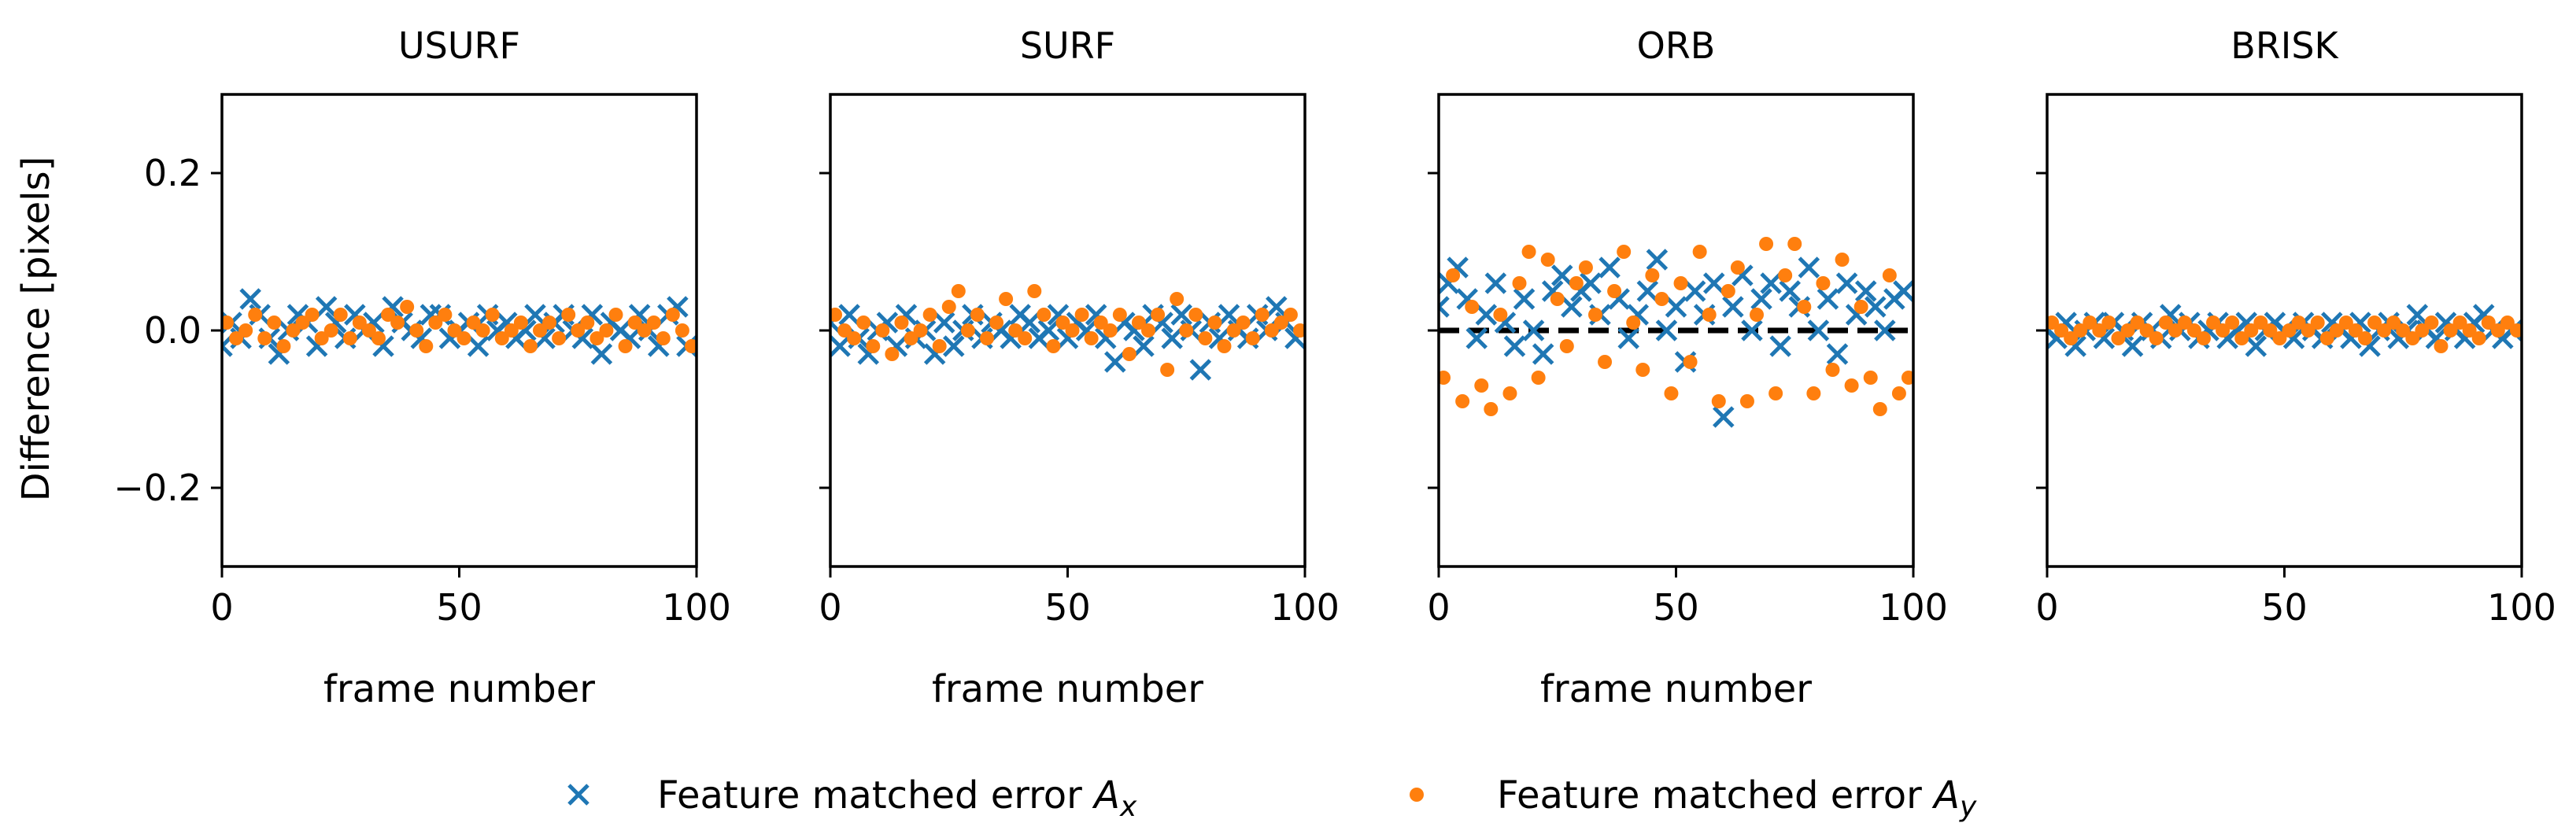 This screenshot has height=834, width=2576. Describe the element at coordinates (157, 488) in the screenshot. I see `y-tick-label: −0.2` at that location.